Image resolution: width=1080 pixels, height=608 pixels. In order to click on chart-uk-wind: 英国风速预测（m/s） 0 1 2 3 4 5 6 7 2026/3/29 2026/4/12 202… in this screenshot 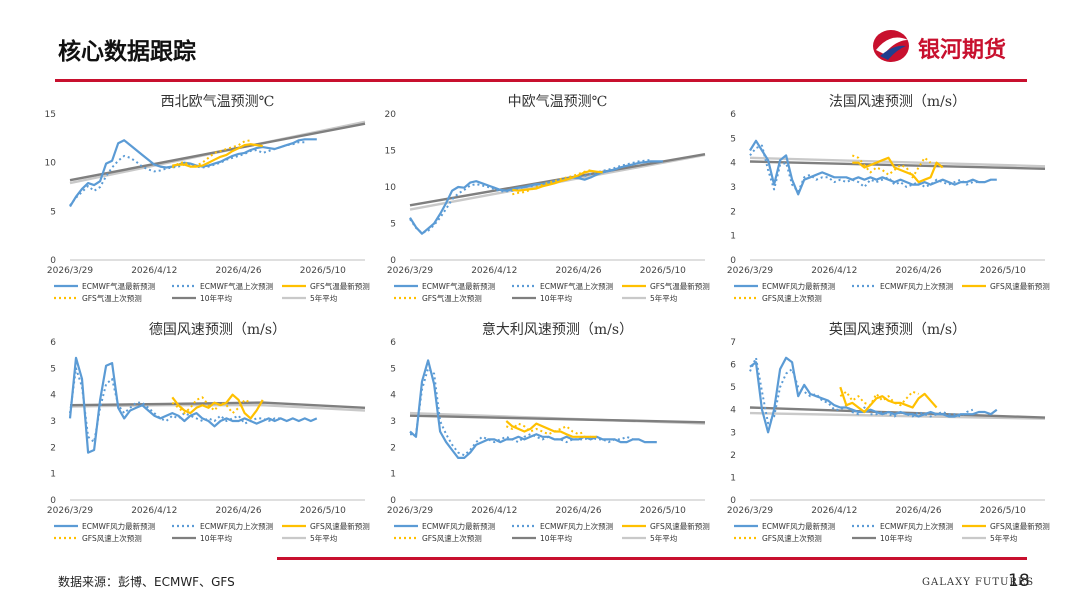, I will do `click(888, 432)`.